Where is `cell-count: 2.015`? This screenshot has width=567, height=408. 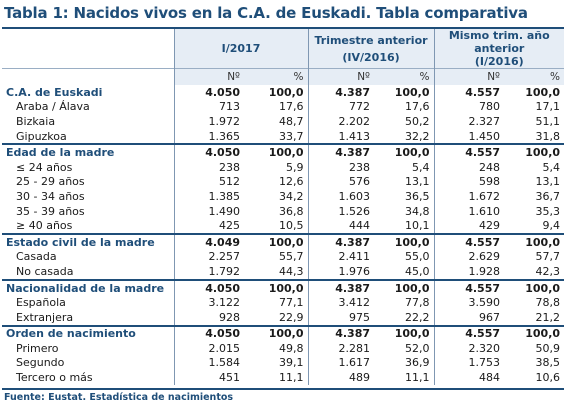 cell-count: 2.015 is located at coordinates (208, 348).